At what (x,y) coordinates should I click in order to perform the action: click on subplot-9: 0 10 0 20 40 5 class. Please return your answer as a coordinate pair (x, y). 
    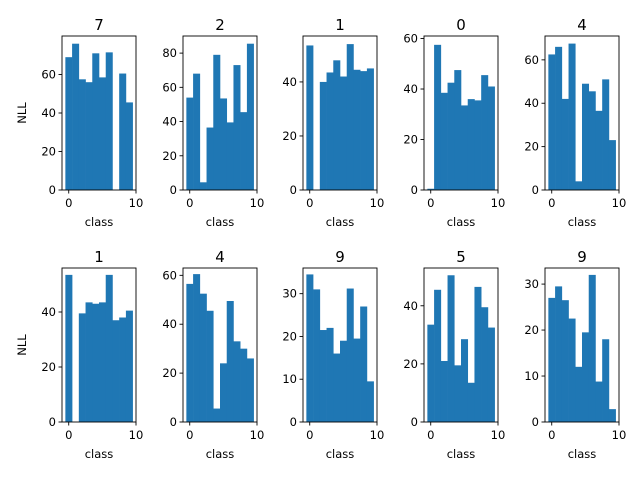
    Looking at the image, I should click on (454, 354).